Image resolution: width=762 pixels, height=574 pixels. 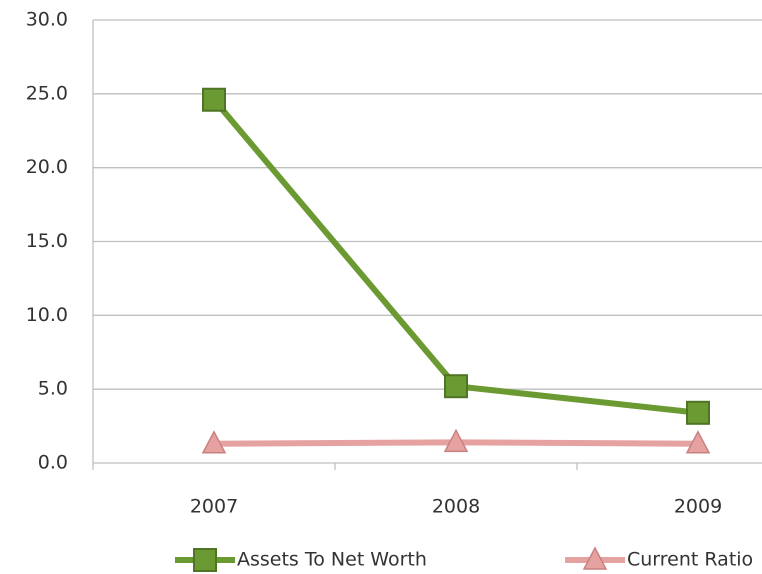 I want to click on y-tick-label: 10.0, so click(x=47, y=315).